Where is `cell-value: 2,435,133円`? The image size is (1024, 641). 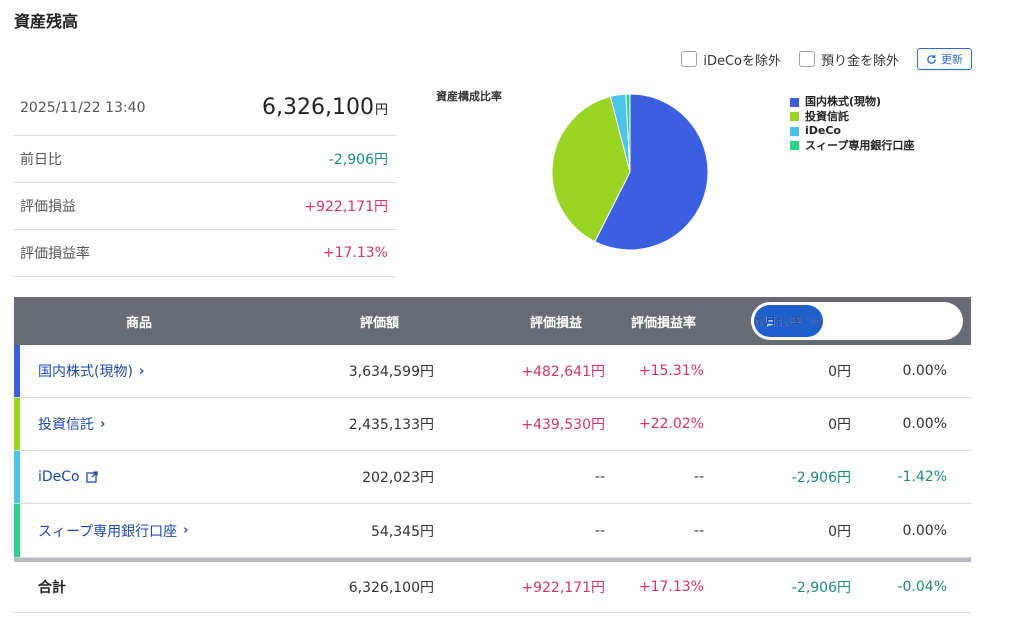 cell-value: 2,435,133円 is located at coordinates (391, 425).